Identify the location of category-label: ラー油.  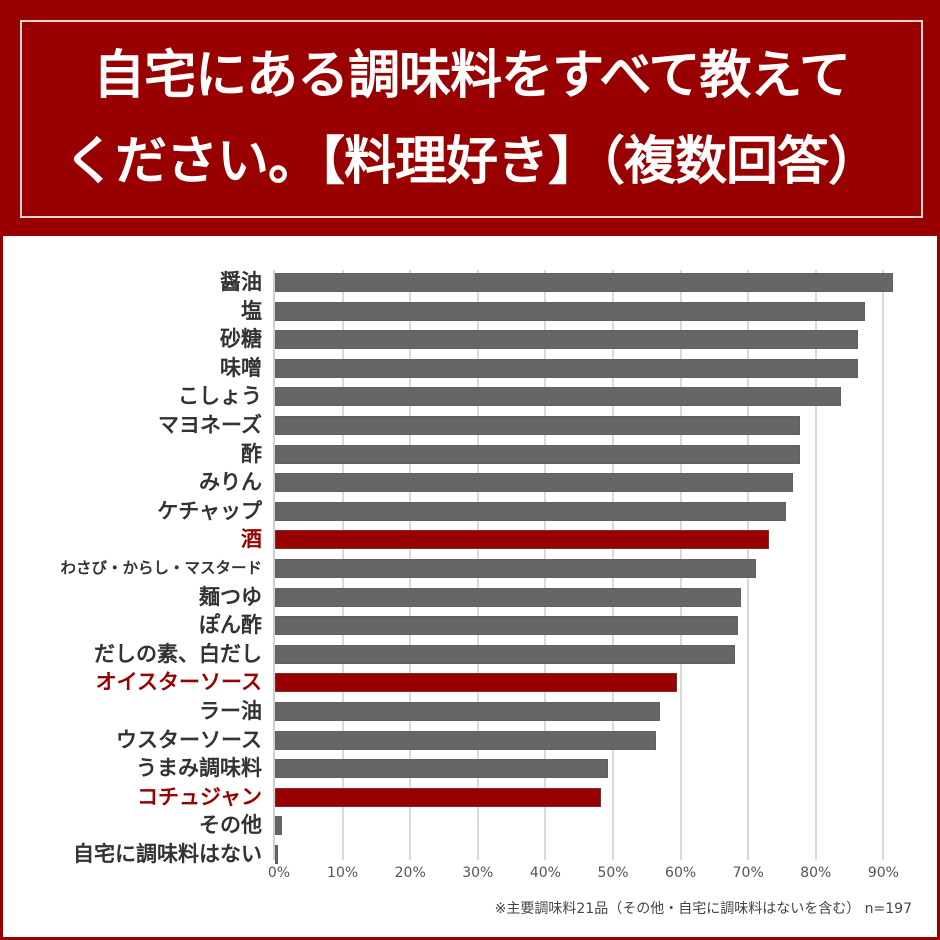
(230, 711).